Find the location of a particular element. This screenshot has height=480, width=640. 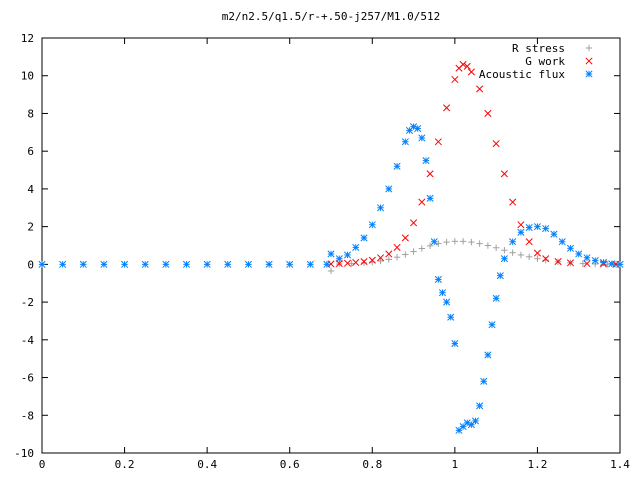

x-tick-label: 0.2 is located at coordinates (125, 464).